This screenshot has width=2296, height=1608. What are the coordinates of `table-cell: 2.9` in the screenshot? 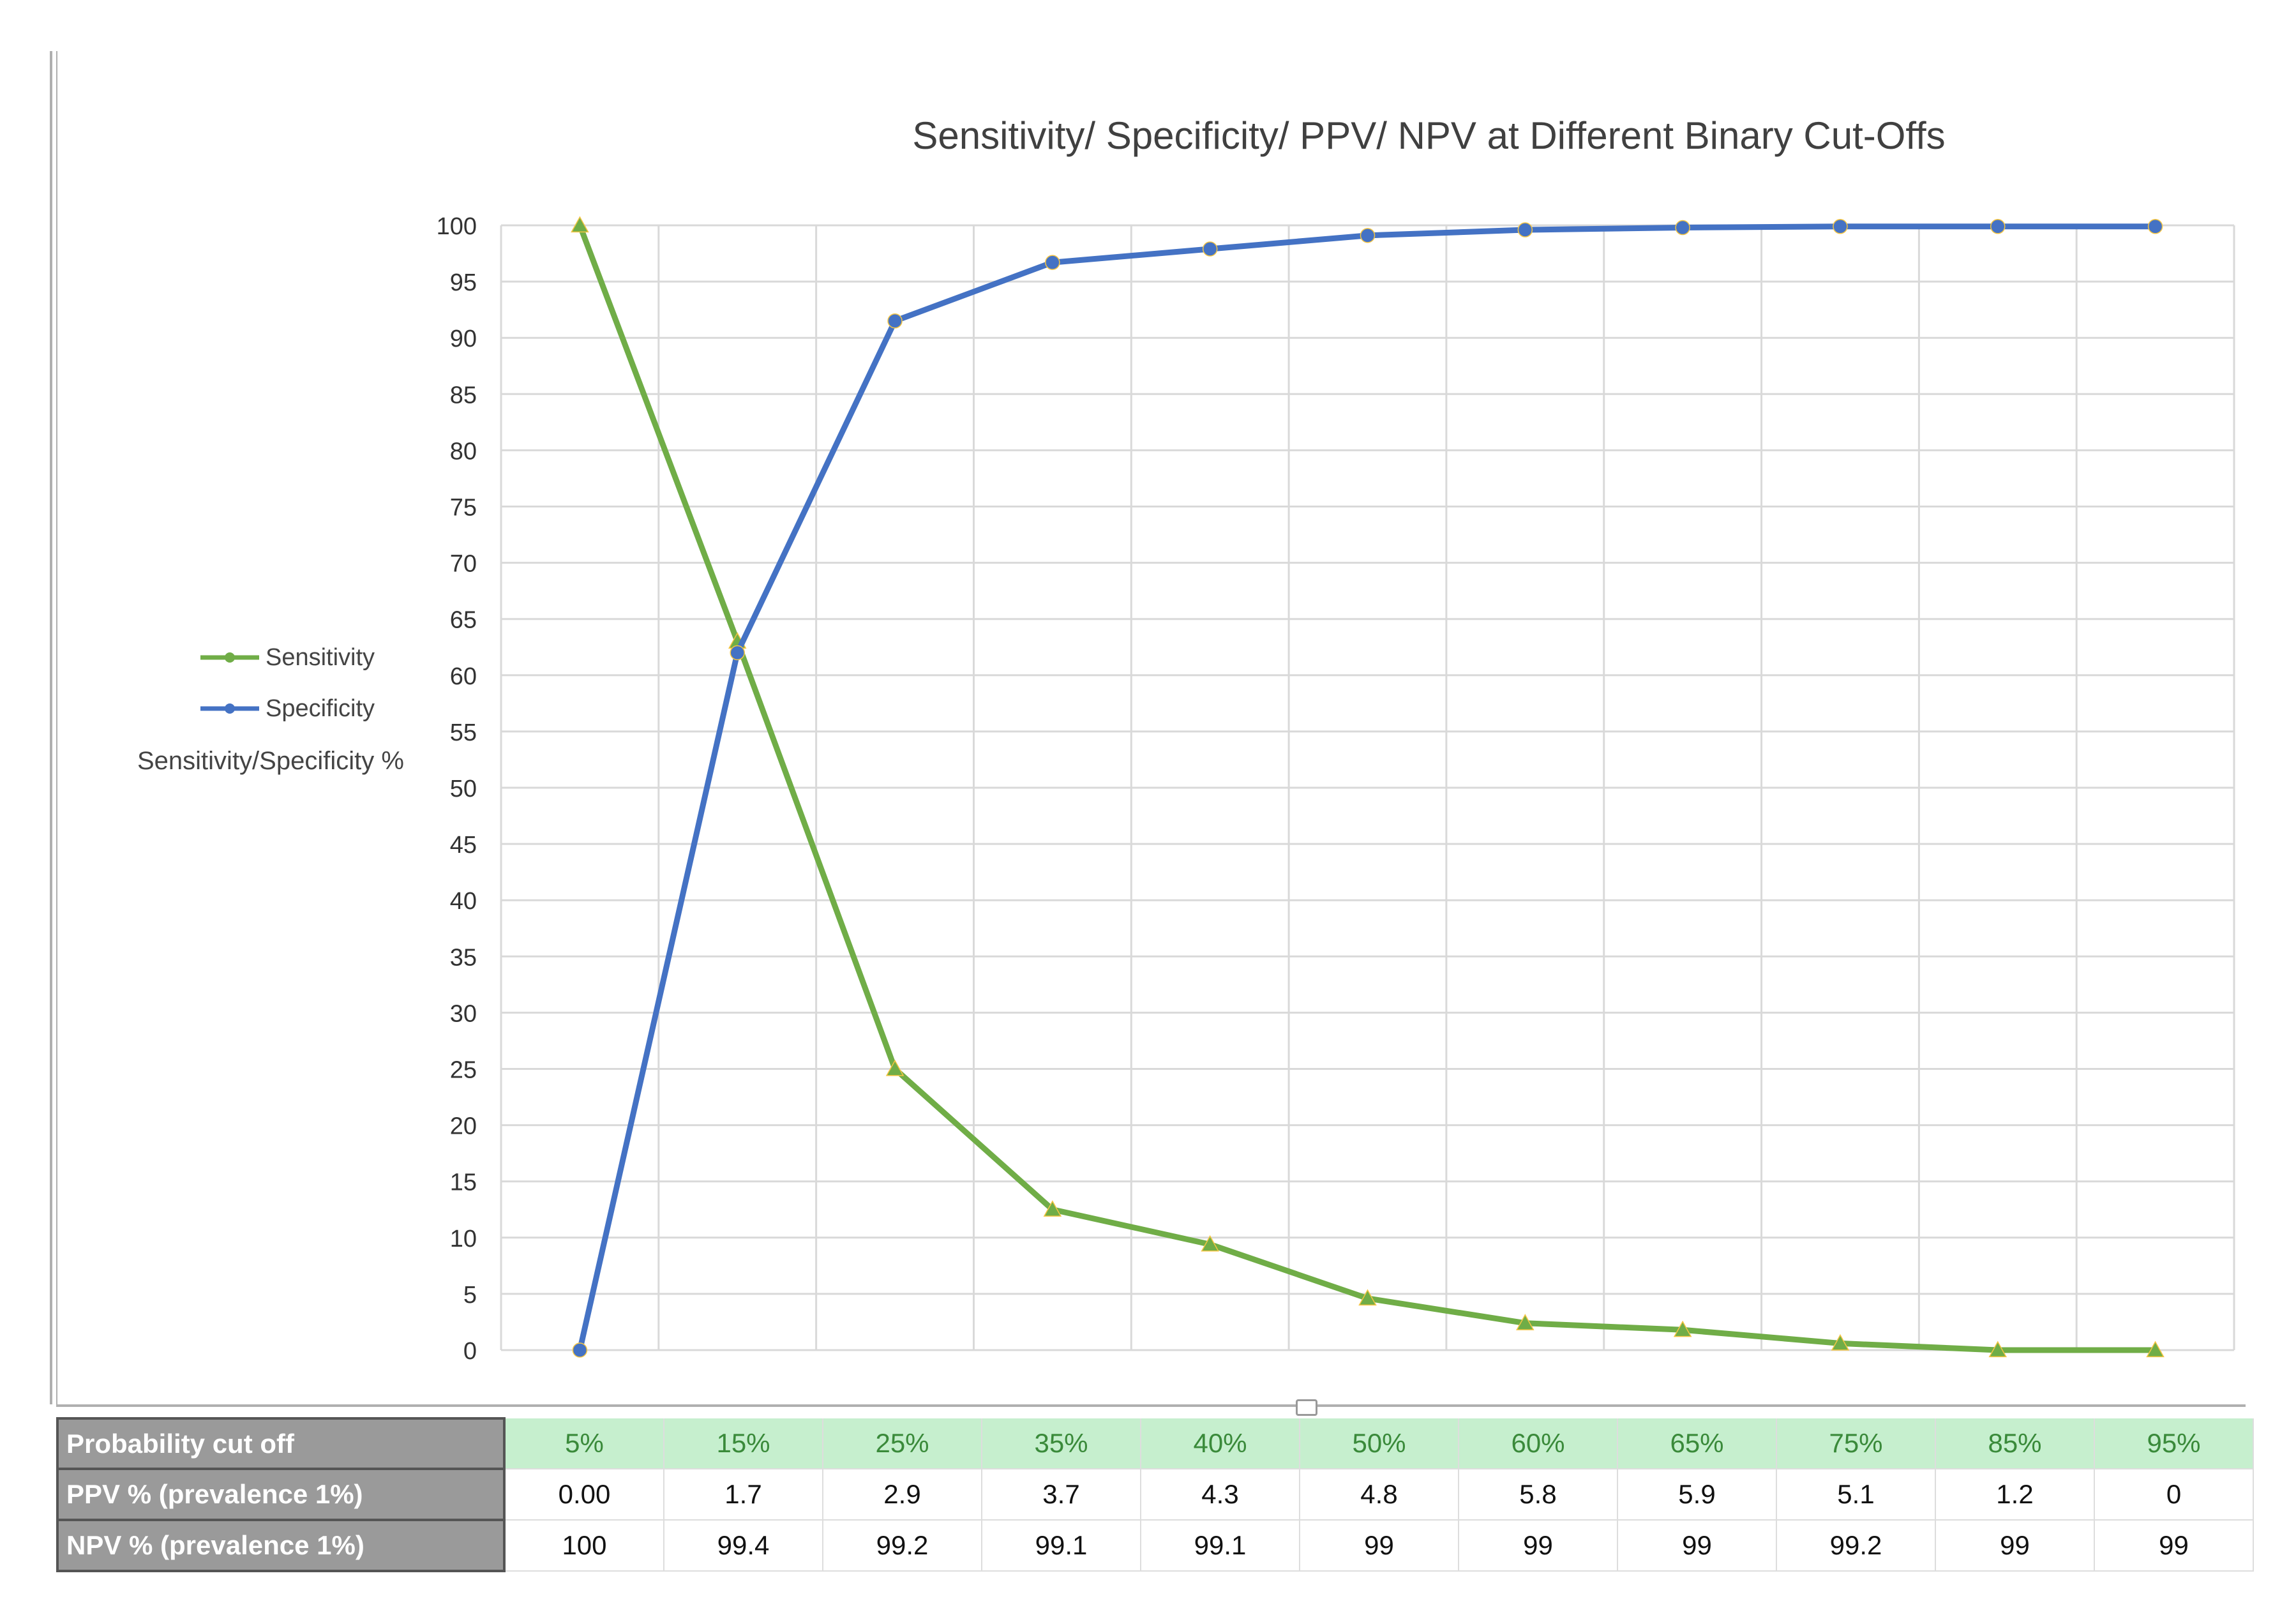 It's located at (902, 1495).